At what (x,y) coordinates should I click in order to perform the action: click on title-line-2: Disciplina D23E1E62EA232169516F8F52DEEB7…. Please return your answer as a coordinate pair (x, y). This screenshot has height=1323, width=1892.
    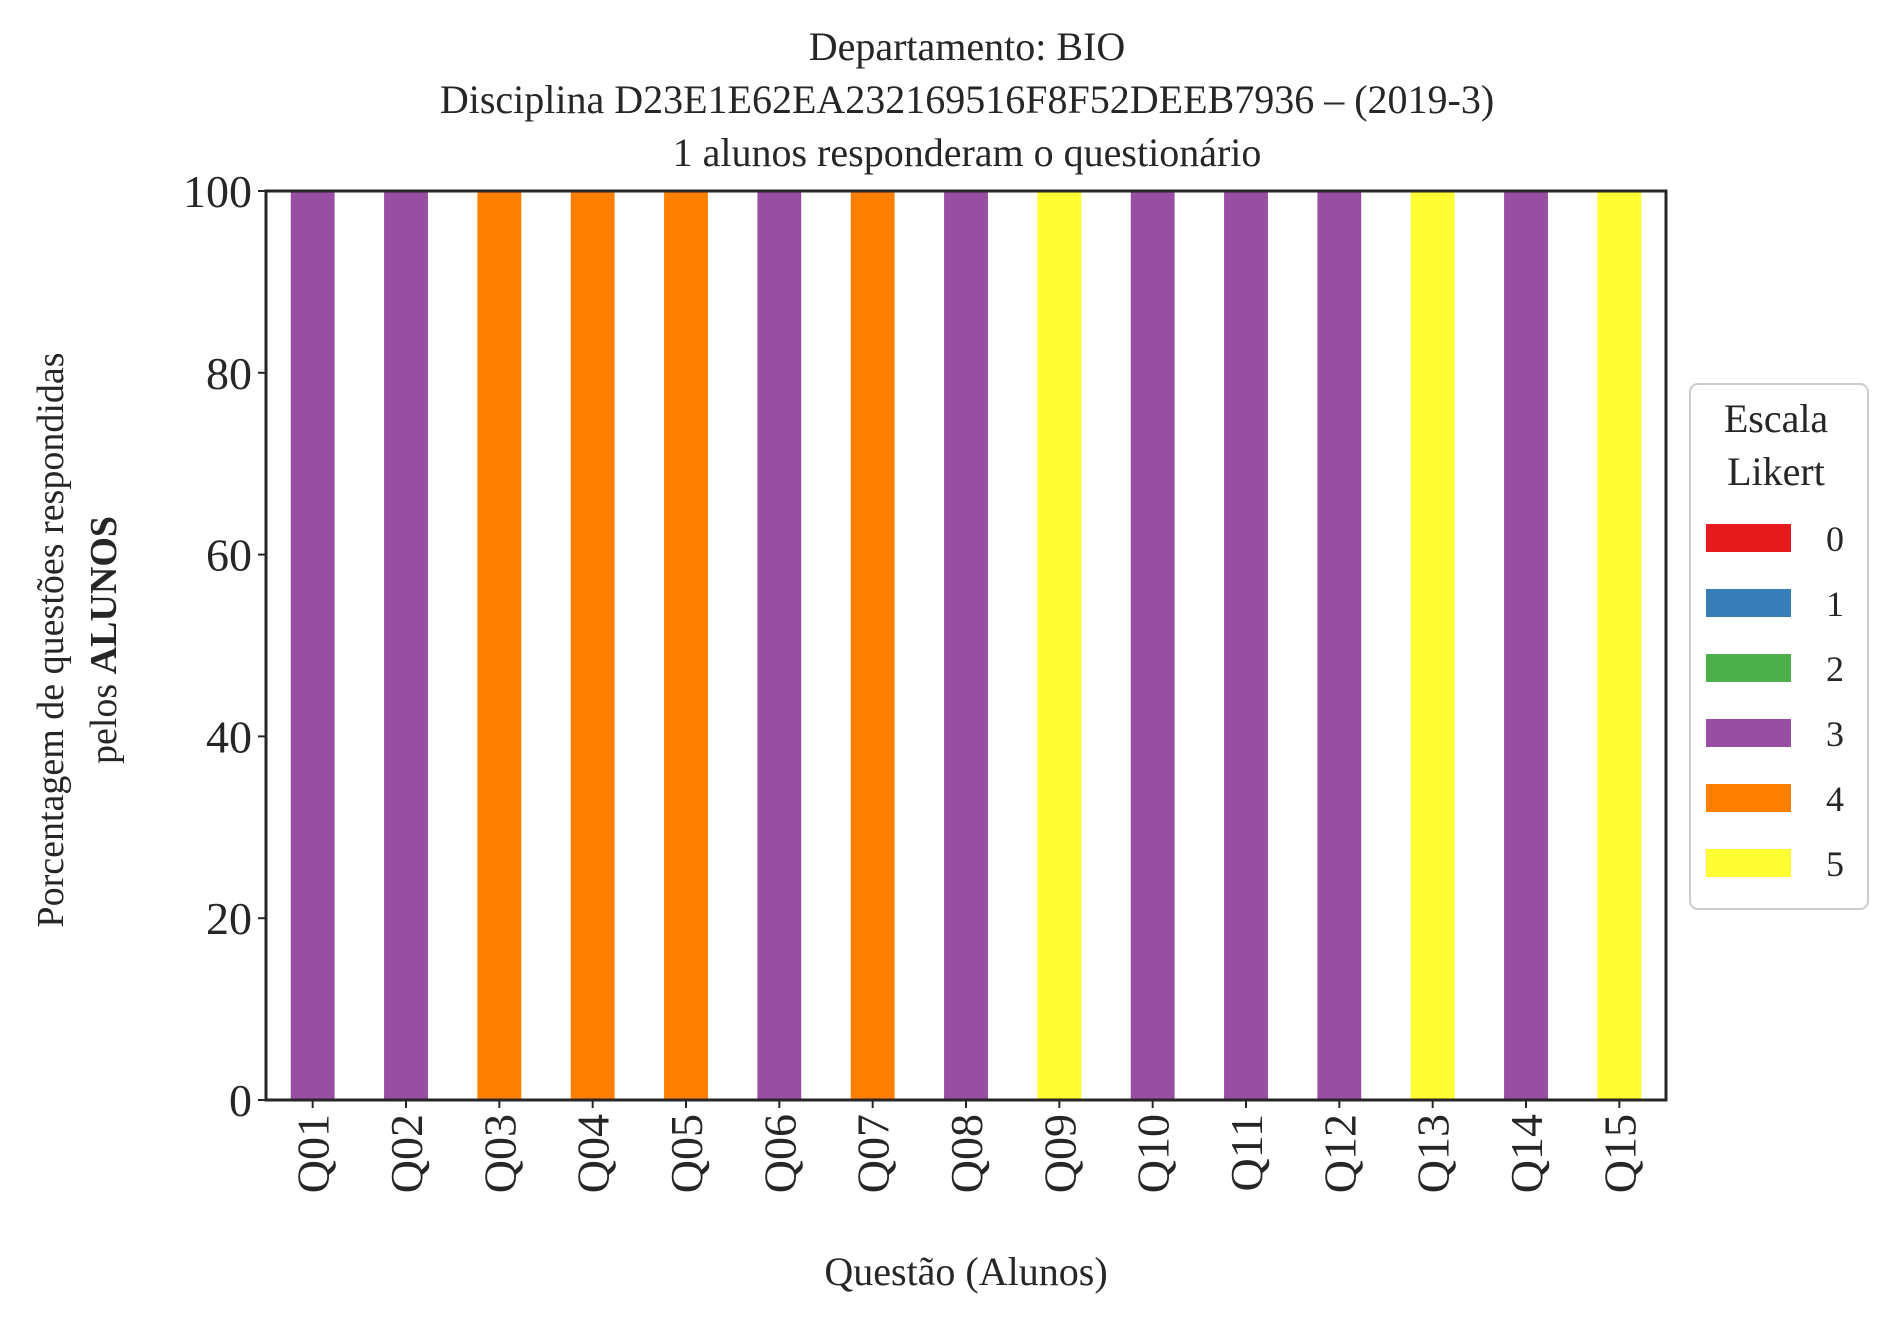
    Looking at the image, I should click on (967, 99).